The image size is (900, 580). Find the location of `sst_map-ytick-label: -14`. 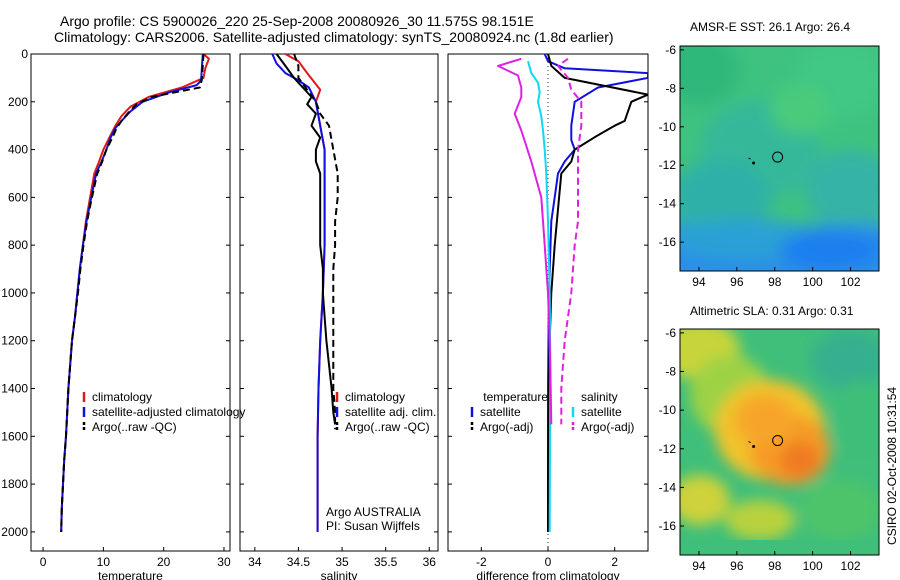

sst_map-ytick-label: -14 is located at coordinates (668, 204).